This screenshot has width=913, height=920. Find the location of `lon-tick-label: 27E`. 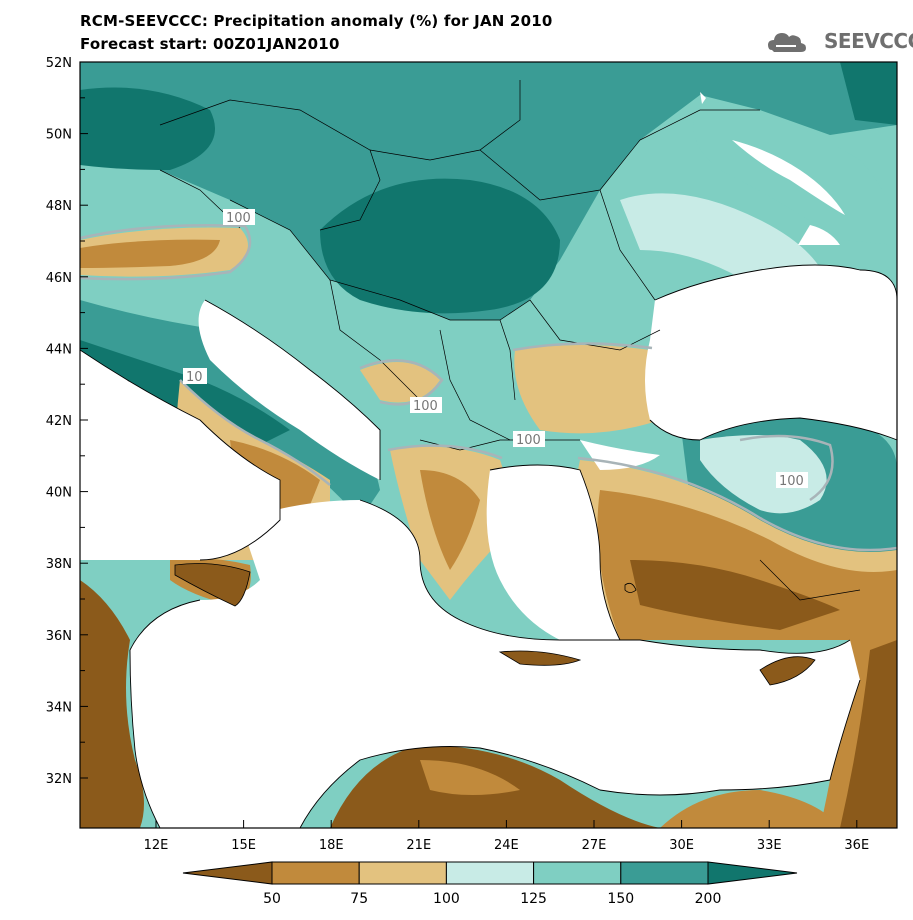

lon-tick-label: 27E is located at coordinates (594, 845).